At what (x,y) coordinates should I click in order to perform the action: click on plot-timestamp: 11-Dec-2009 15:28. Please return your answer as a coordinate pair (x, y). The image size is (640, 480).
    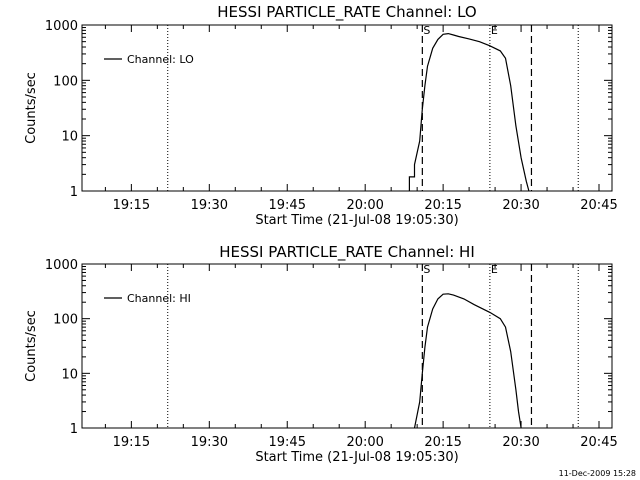
    Looking at the image, I should click on (597, 473).